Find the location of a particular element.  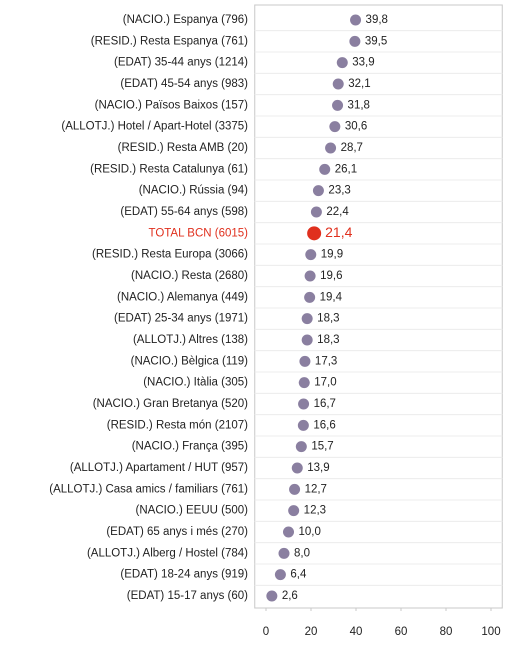

value-label: 10,0 is located at coordinates (310, 532).